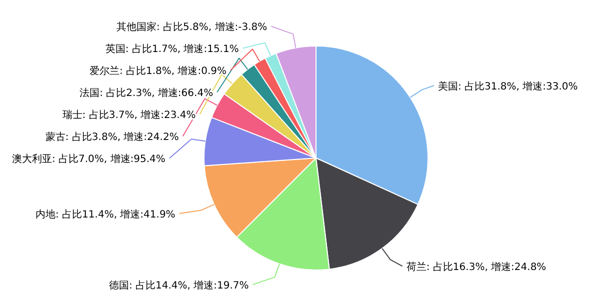 The image size is (599, 305). Describe the element at coordinates (106, 214) in the screenshot. I see `slice-label: 内地: 占比11.4%, 增速:41.9%` at that location.